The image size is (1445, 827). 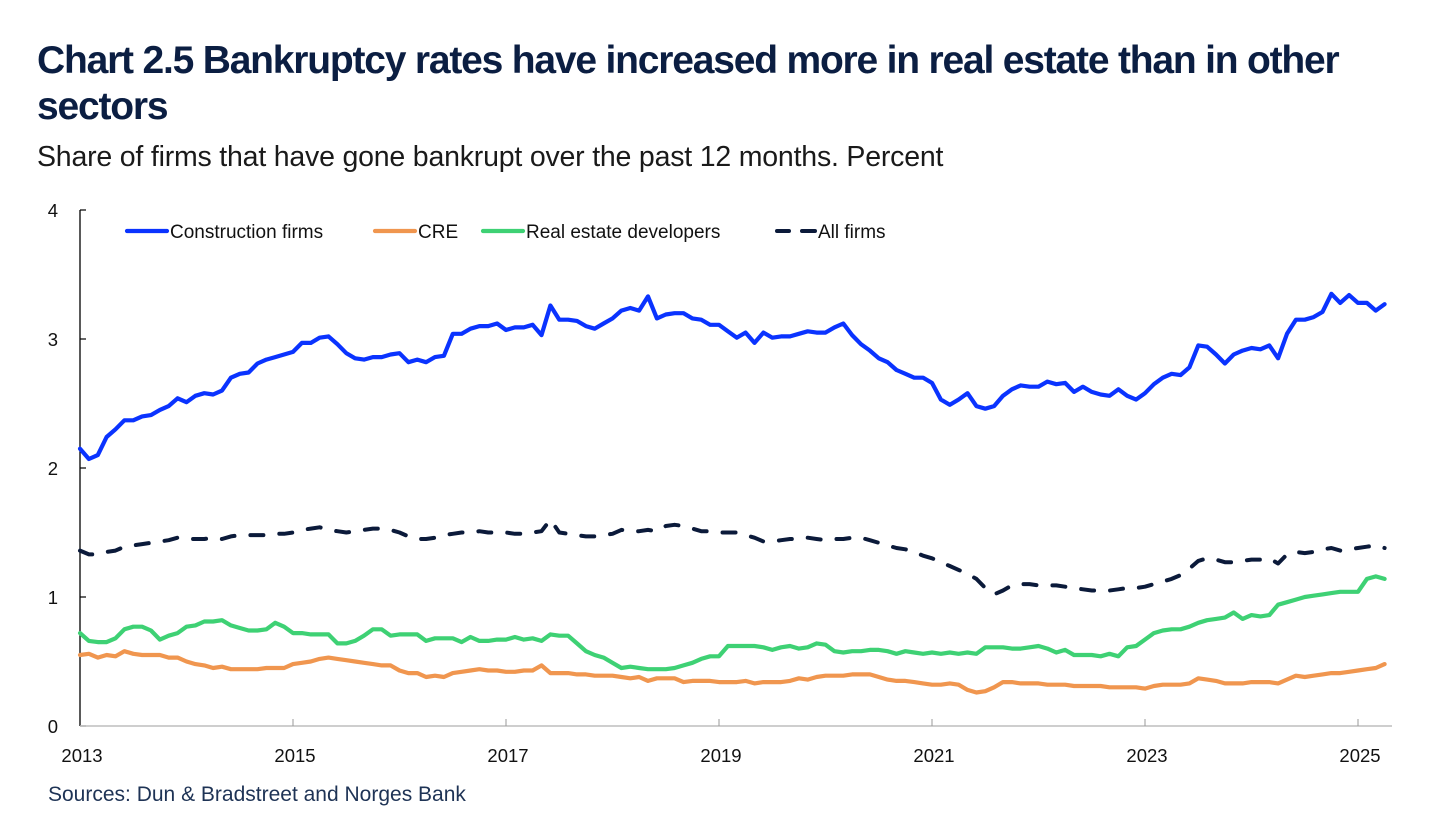 I want to click on x-tick-label: 2025, so click(x=1359, y=755).